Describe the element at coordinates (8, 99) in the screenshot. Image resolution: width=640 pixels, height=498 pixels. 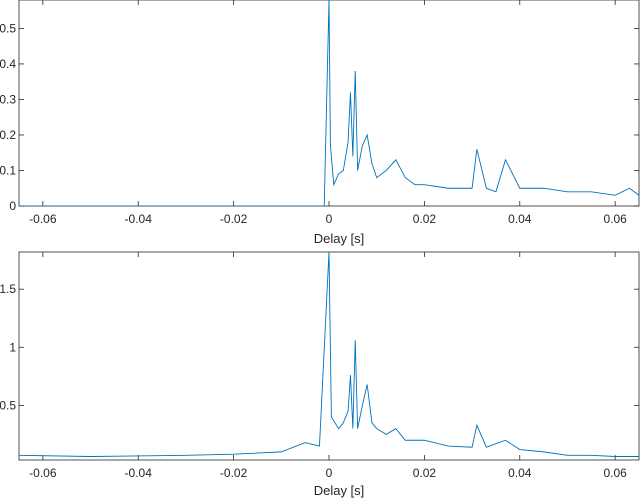
I see `y-tick-label: 0.3` at that location.